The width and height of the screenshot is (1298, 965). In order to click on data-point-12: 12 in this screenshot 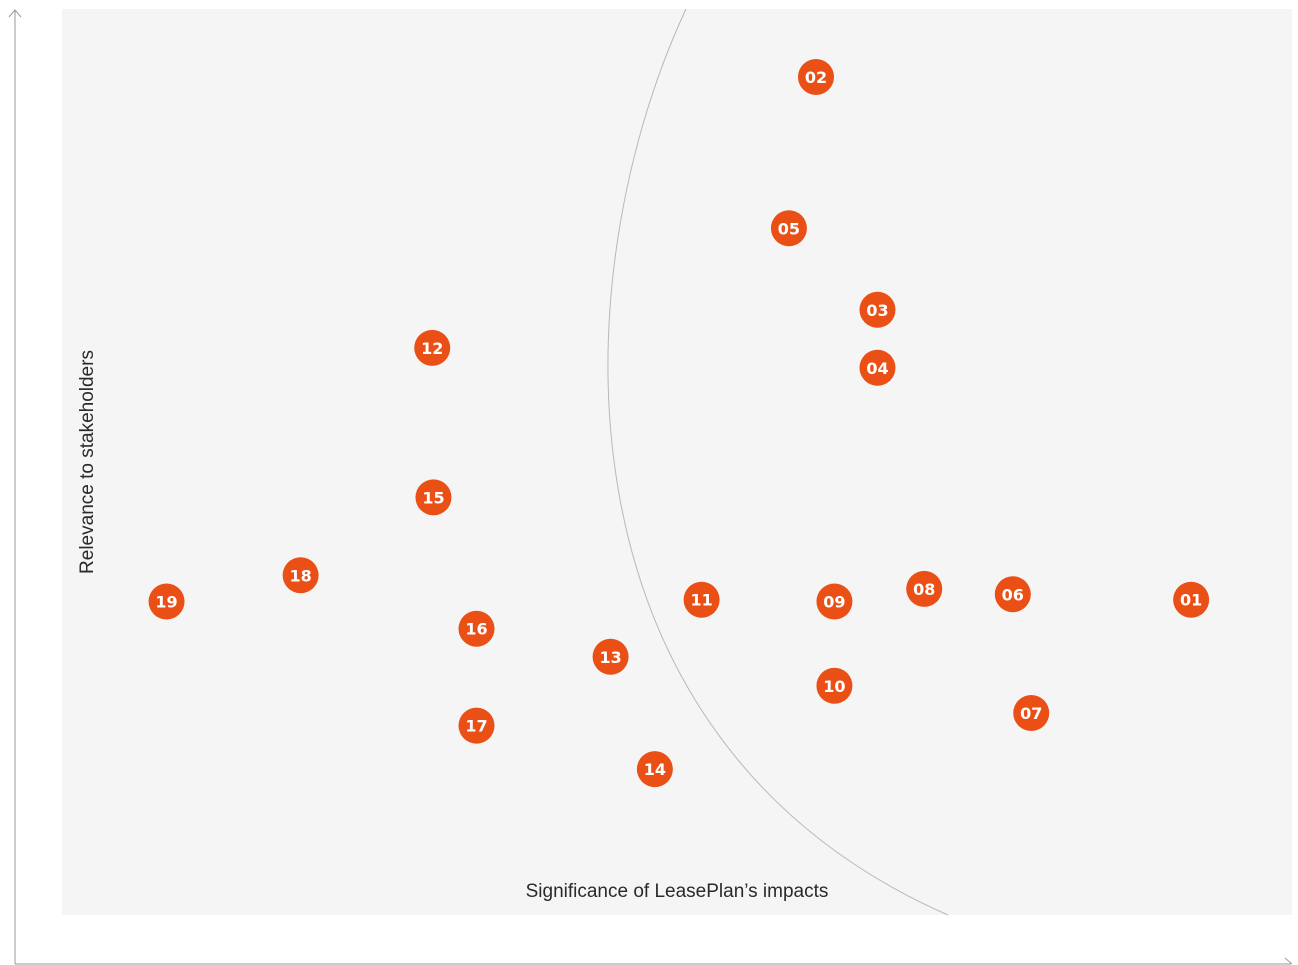, I will do `click(432, 347)`.